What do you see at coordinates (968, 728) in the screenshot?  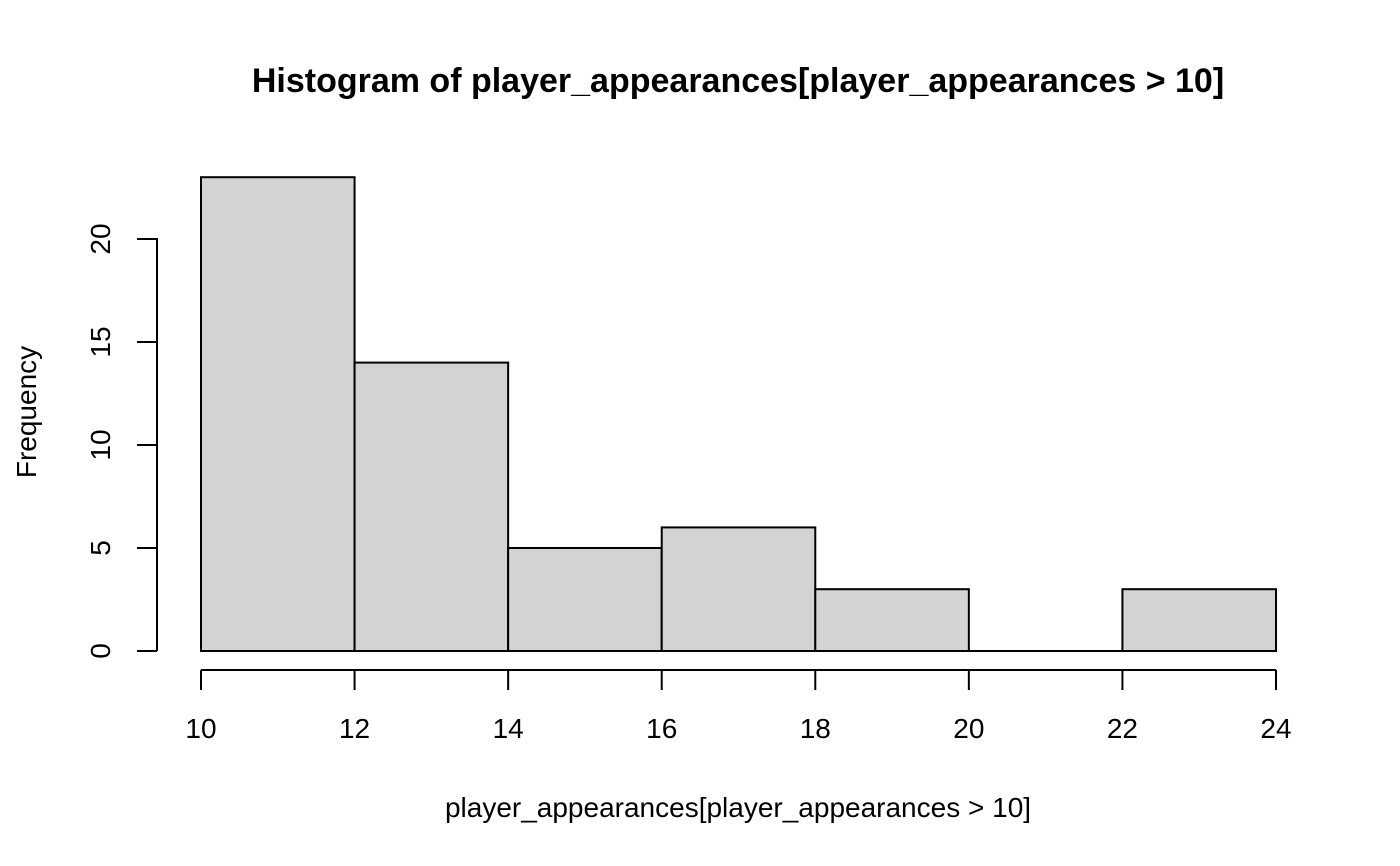 I see `x-tick-label-5: 20` at bounding box center [968, 728].